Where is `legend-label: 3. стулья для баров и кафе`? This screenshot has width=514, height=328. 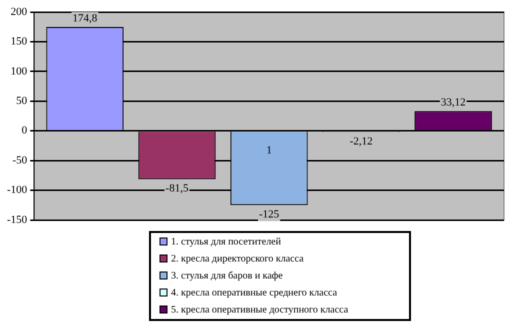
legend-label: 3. стулья для баров и кафе is located at coordinates (227, 276).